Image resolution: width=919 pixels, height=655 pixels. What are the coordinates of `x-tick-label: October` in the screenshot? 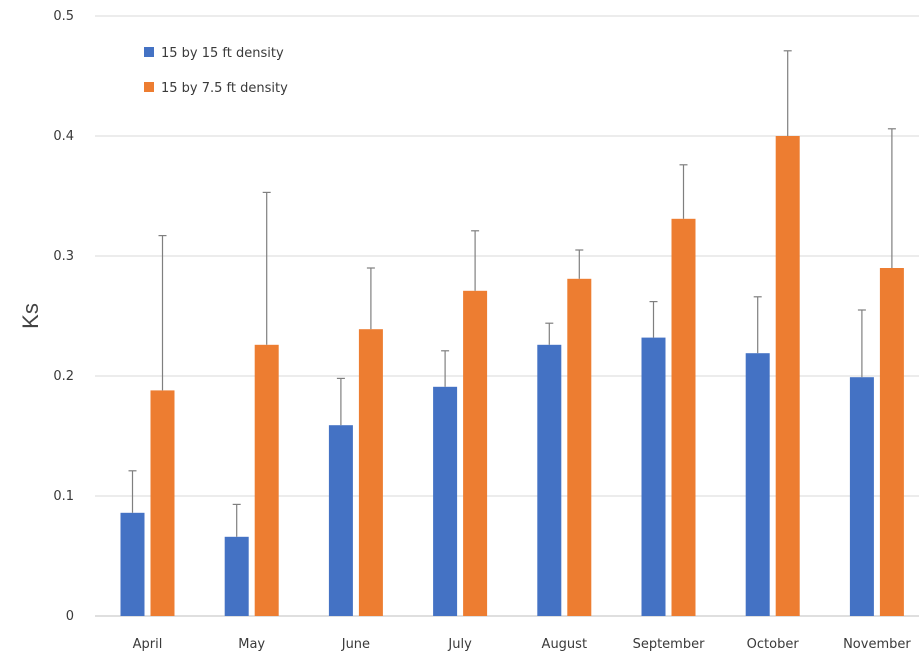 It's located at (773, 644).